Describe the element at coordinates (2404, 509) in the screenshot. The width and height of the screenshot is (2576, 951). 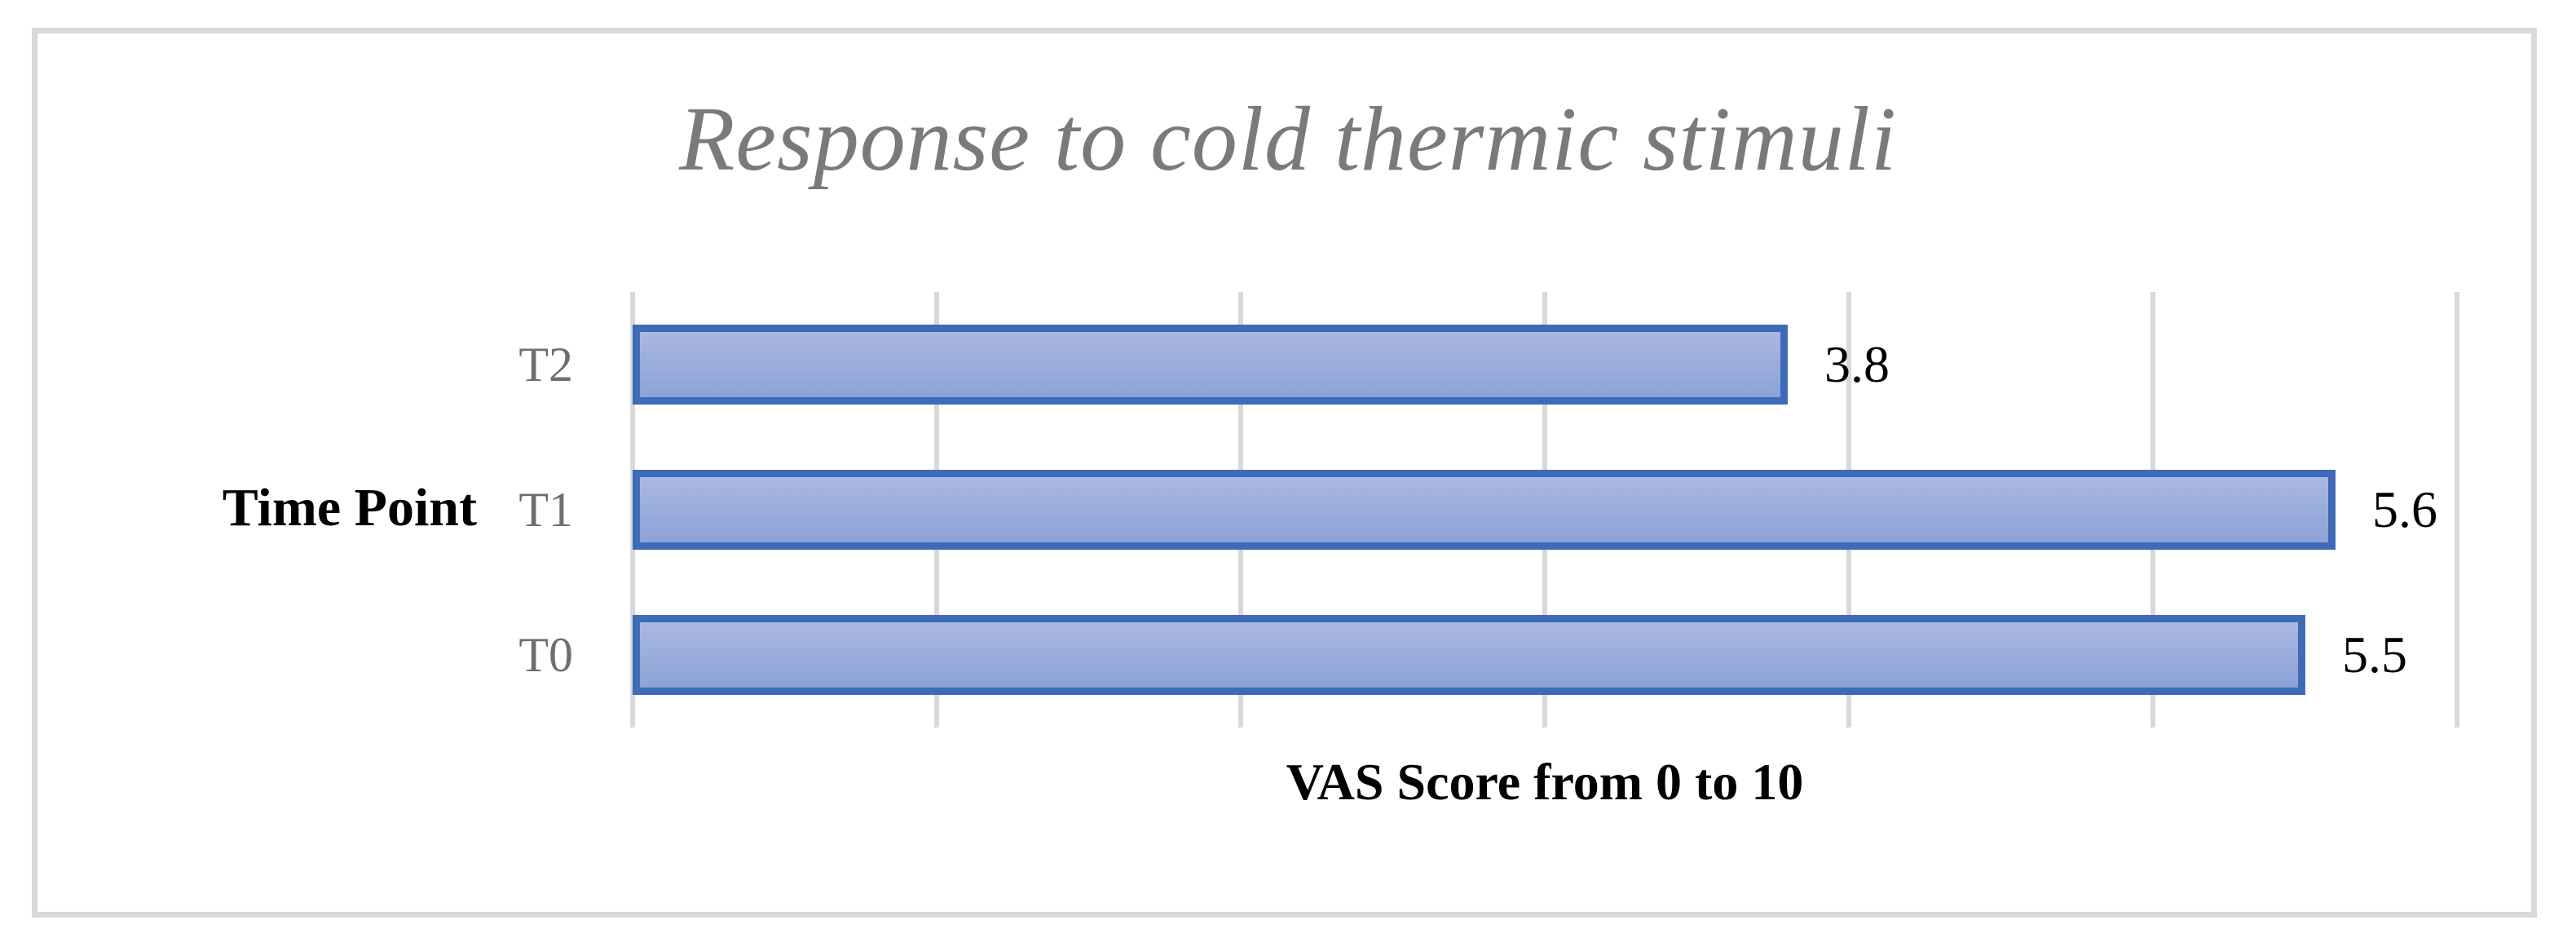
I see `value-label-T1: 5.6` at that location.